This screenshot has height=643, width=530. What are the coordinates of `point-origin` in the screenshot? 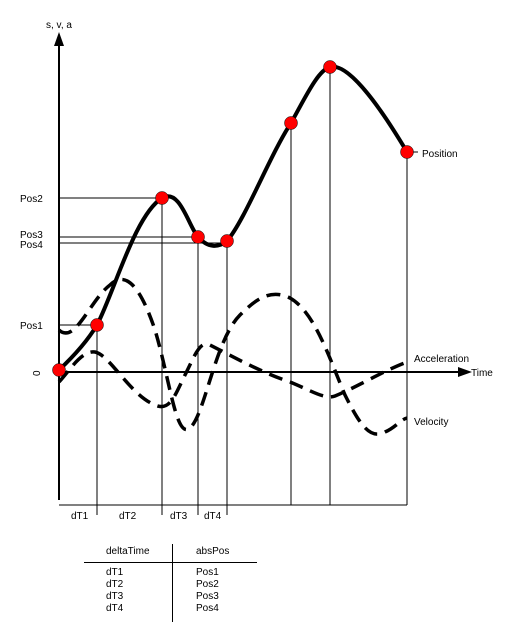 It's located at (59, 370).